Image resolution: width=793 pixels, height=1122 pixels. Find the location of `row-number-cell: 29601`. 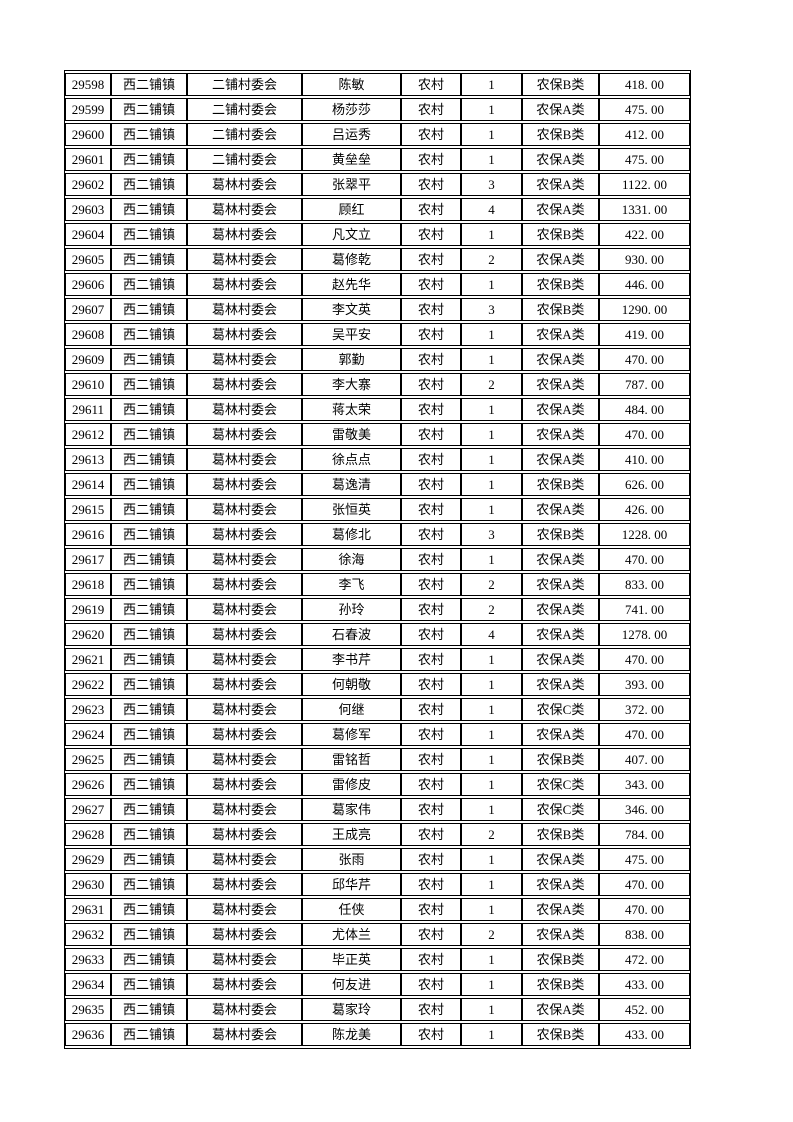

row-number-cell: 29601 is located at coordinates (88, 159).